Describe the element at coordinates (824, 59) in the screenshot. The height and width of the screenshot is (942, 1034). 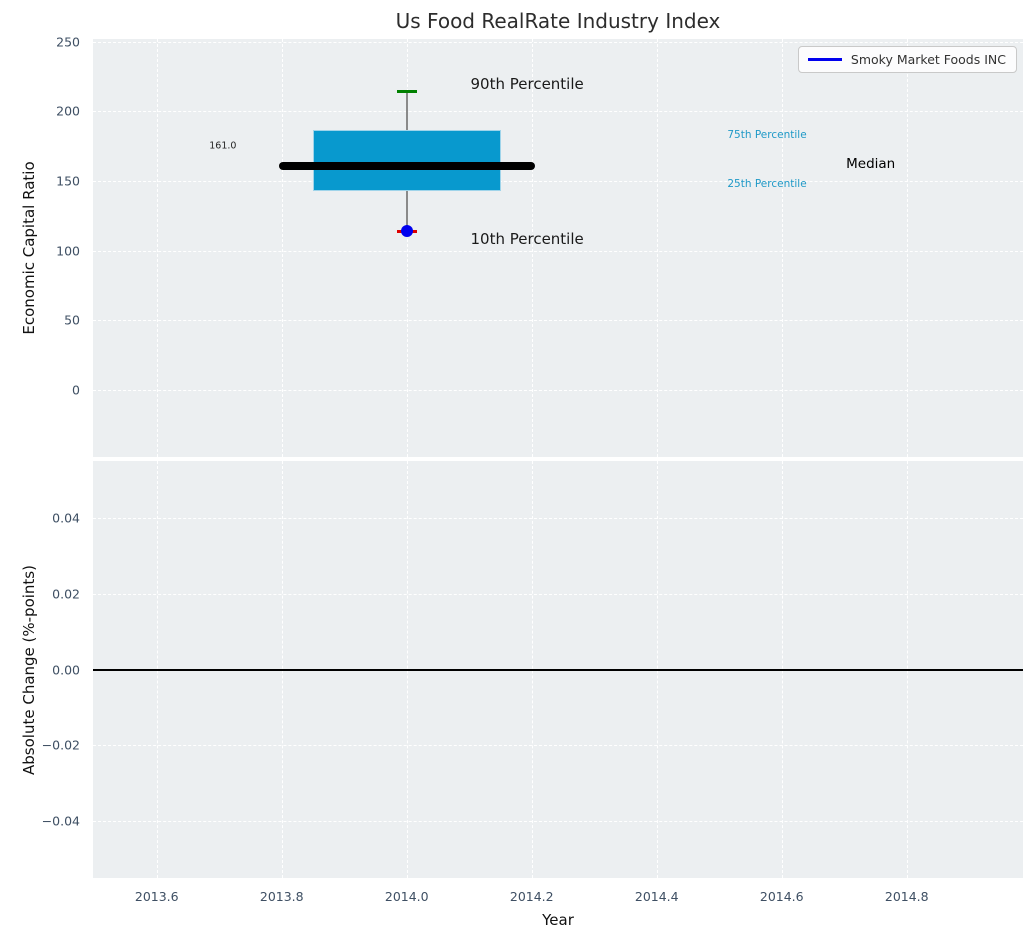
I see `legend-line-swatch` at that location.